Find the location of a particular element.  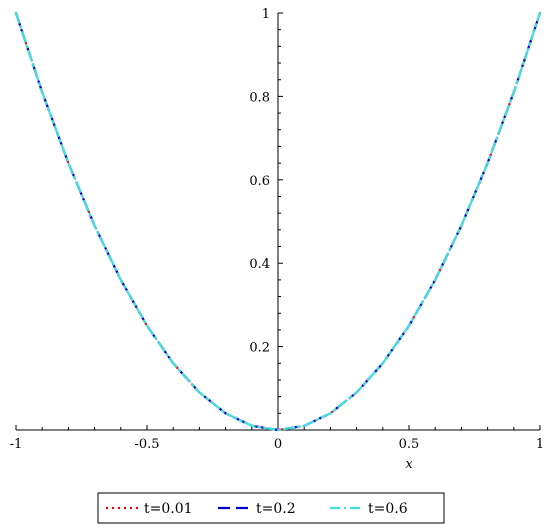

legend-label: t=0.2 is located at coordinates (276, 509).